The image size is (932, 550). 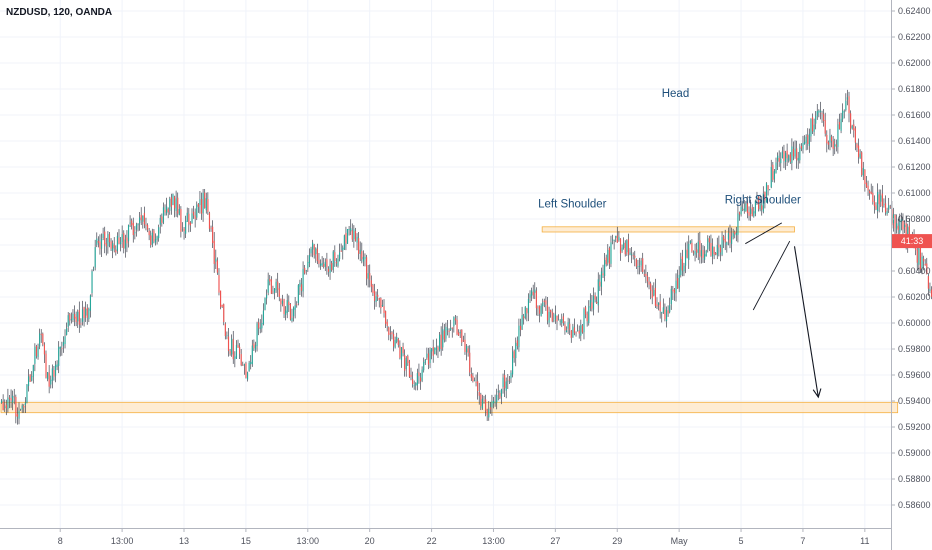 I want to click on time-axis: 8 13:00 13 15 13:00 20 22 13:00 27 29 May 5 7 11, so click(x=445, y=537).